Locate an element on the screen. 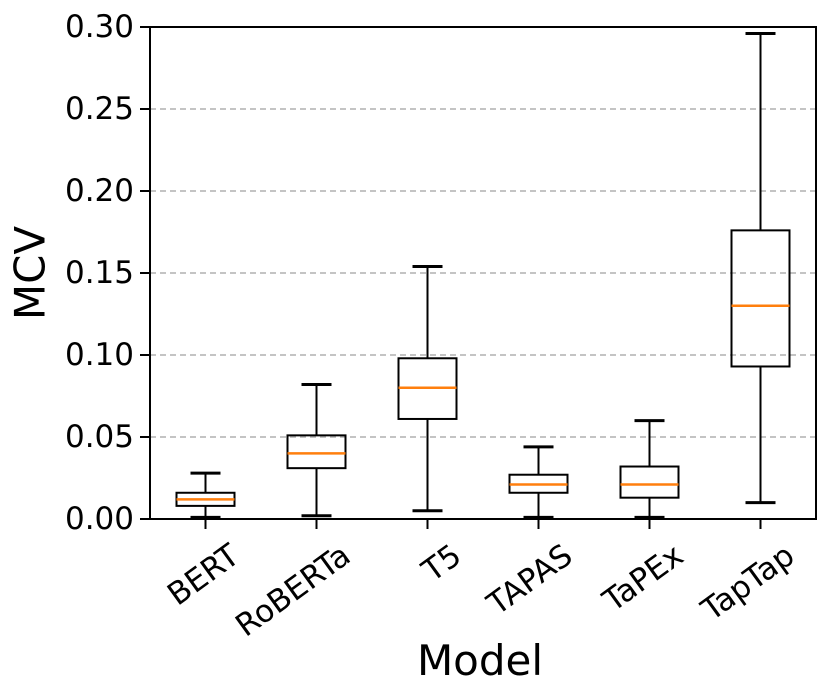 The height and width of the screenshot is (697, 830). box-group-TaPEx is located at coordinates (649, 469).